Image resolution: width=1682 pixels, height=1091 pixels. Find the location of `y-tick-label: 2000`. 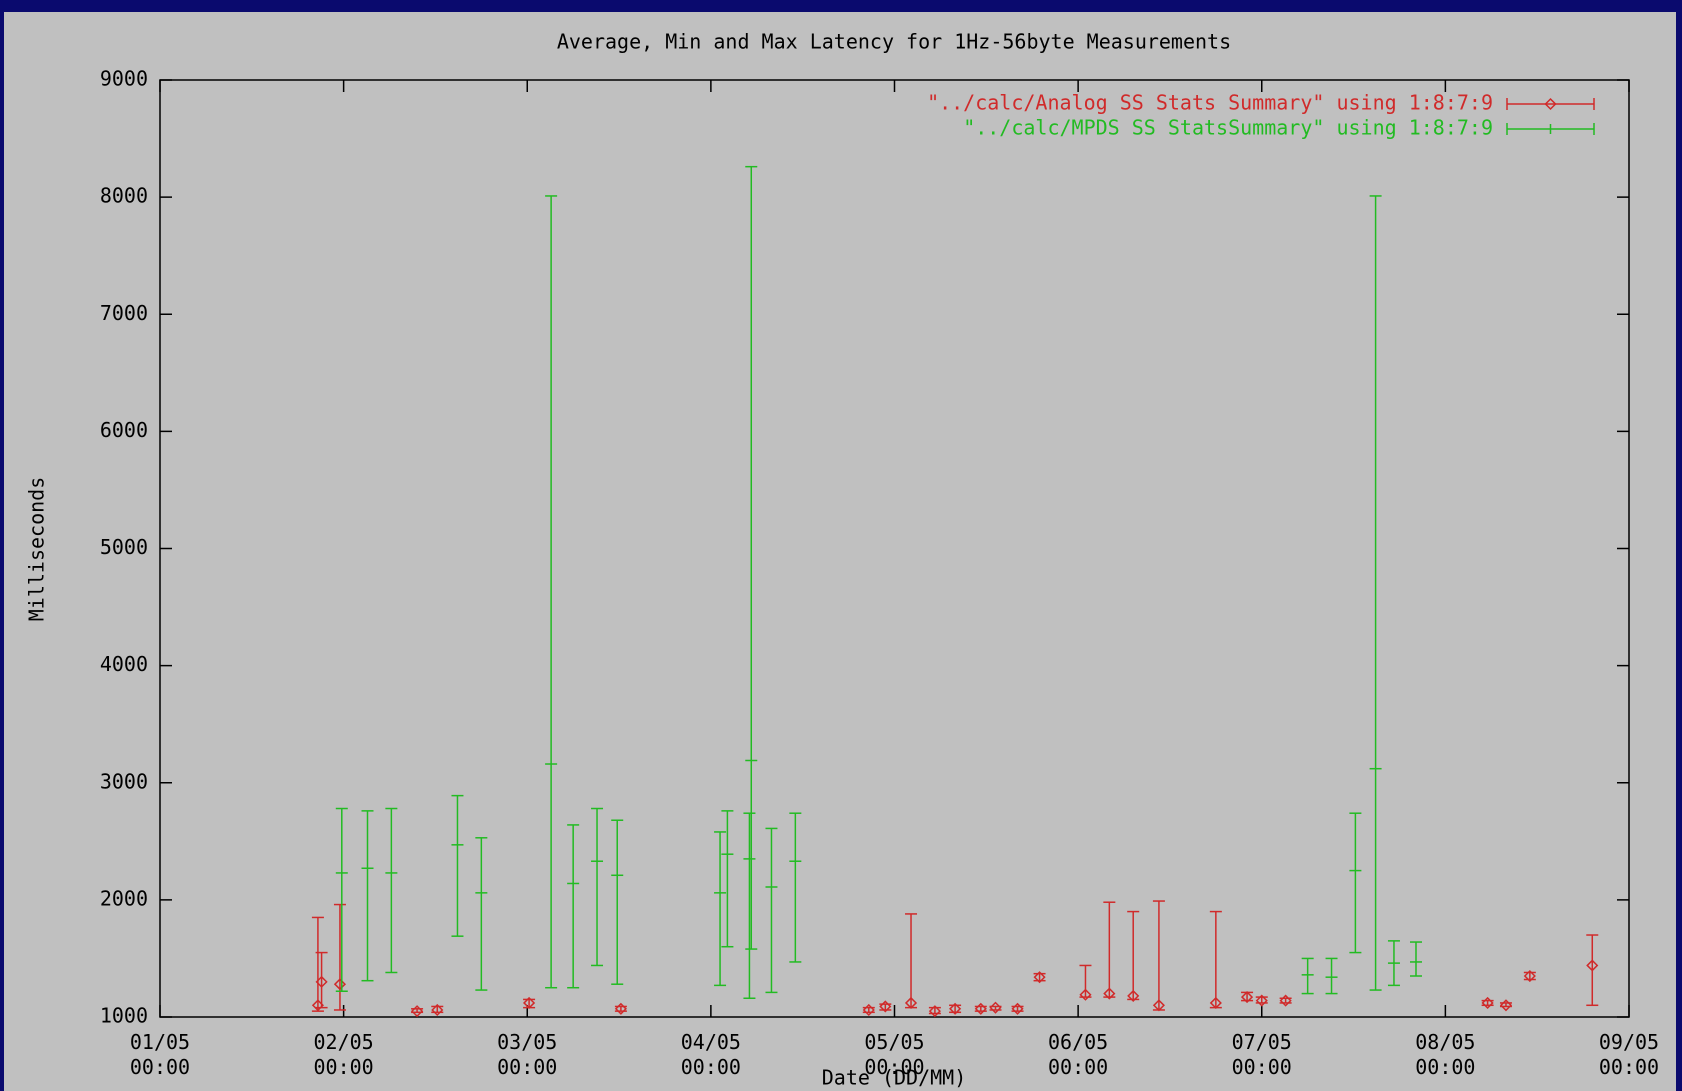

y-tick-label: 2000 is located at coordinates (124, 898).